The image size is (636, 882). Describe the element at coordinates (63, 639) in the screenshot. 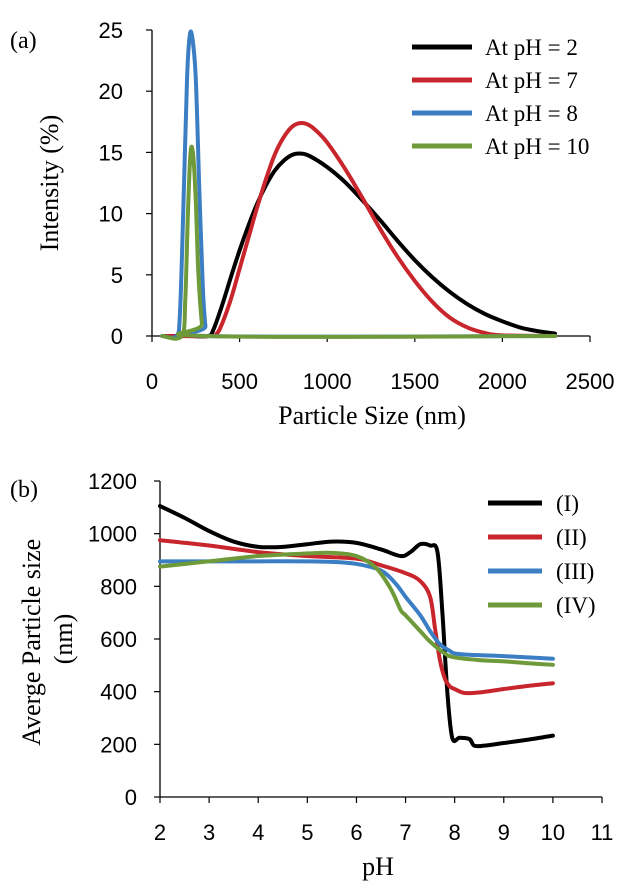

I see `y-axis-title-b-line-2: (nm)` at that location.